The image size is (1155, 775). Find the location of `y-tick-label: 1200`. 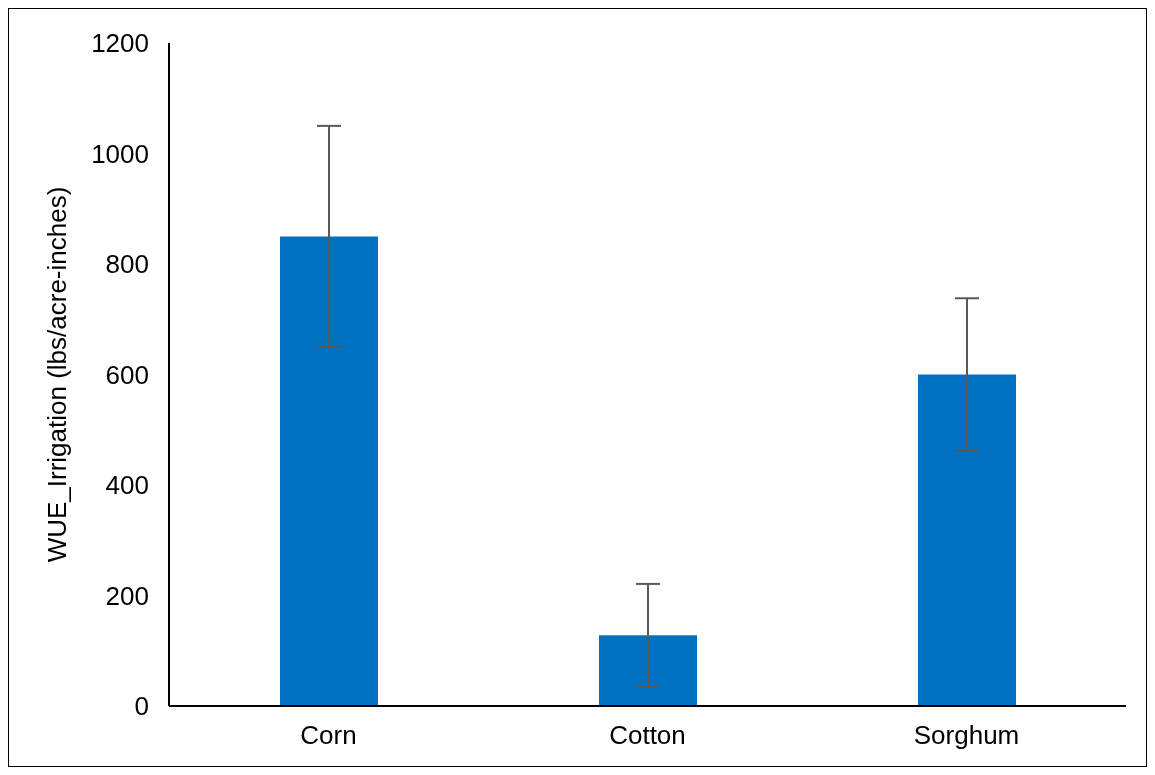

y-tick-label: 1200 is located at coordinates (120, 43).